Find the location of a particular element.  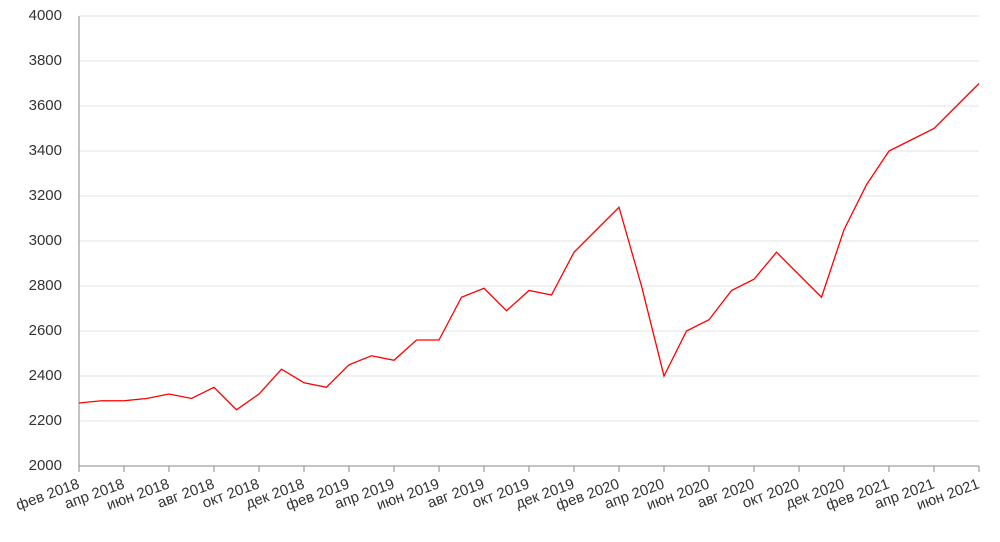

y-tick-label: 3200 is located at coordinates (45, 195).